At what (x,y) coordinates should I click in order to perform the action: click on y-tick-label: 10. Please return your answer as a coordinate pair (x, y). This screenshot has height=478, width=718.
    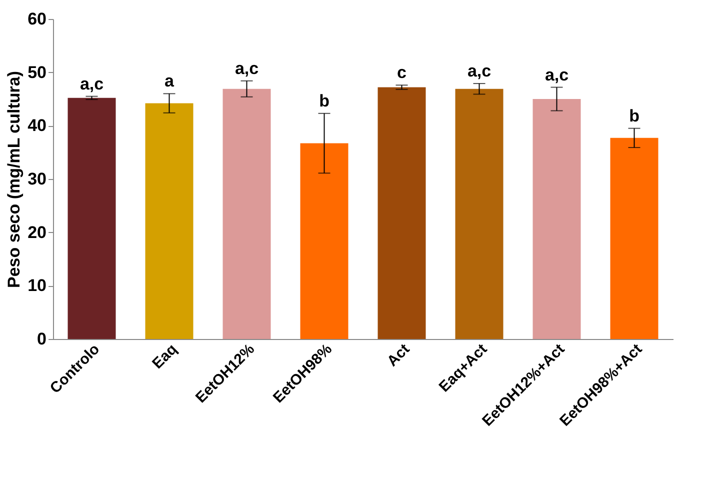
    Looking at the image, I should click on (37, 286).